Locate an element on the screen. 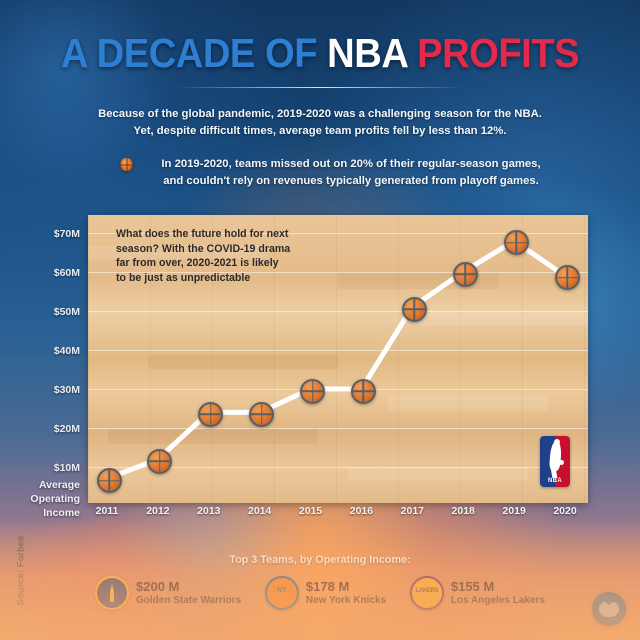 The width and height of the screenshot is (640, 640). x-tick-label-2011: 2011 is located at coordinates (107, 511).